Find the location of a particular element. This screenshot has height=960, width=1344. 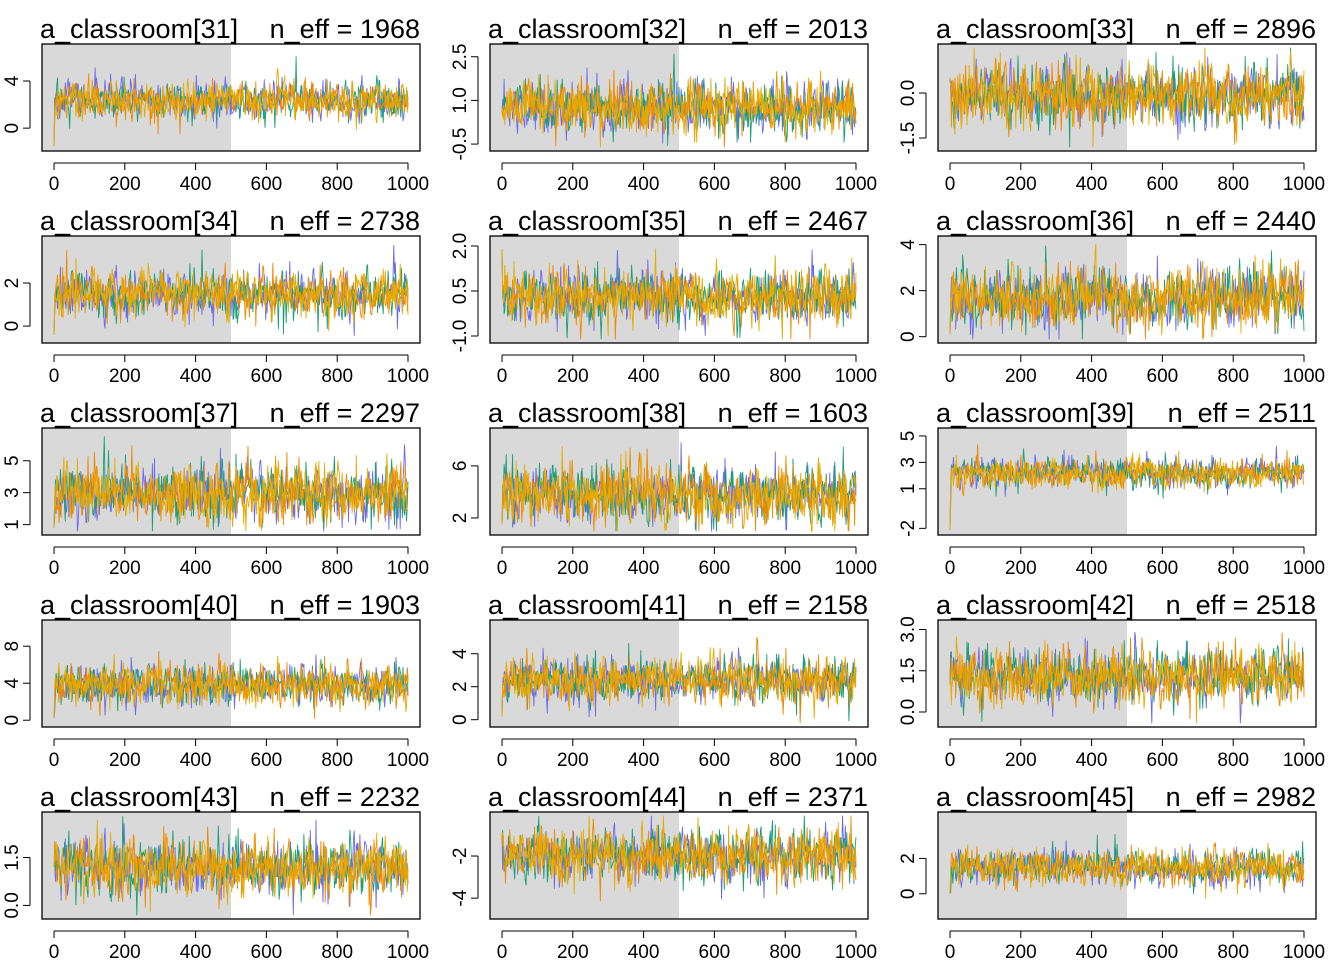

panel-neff: n_eff = 2232 is located at coordinates (345, 797).